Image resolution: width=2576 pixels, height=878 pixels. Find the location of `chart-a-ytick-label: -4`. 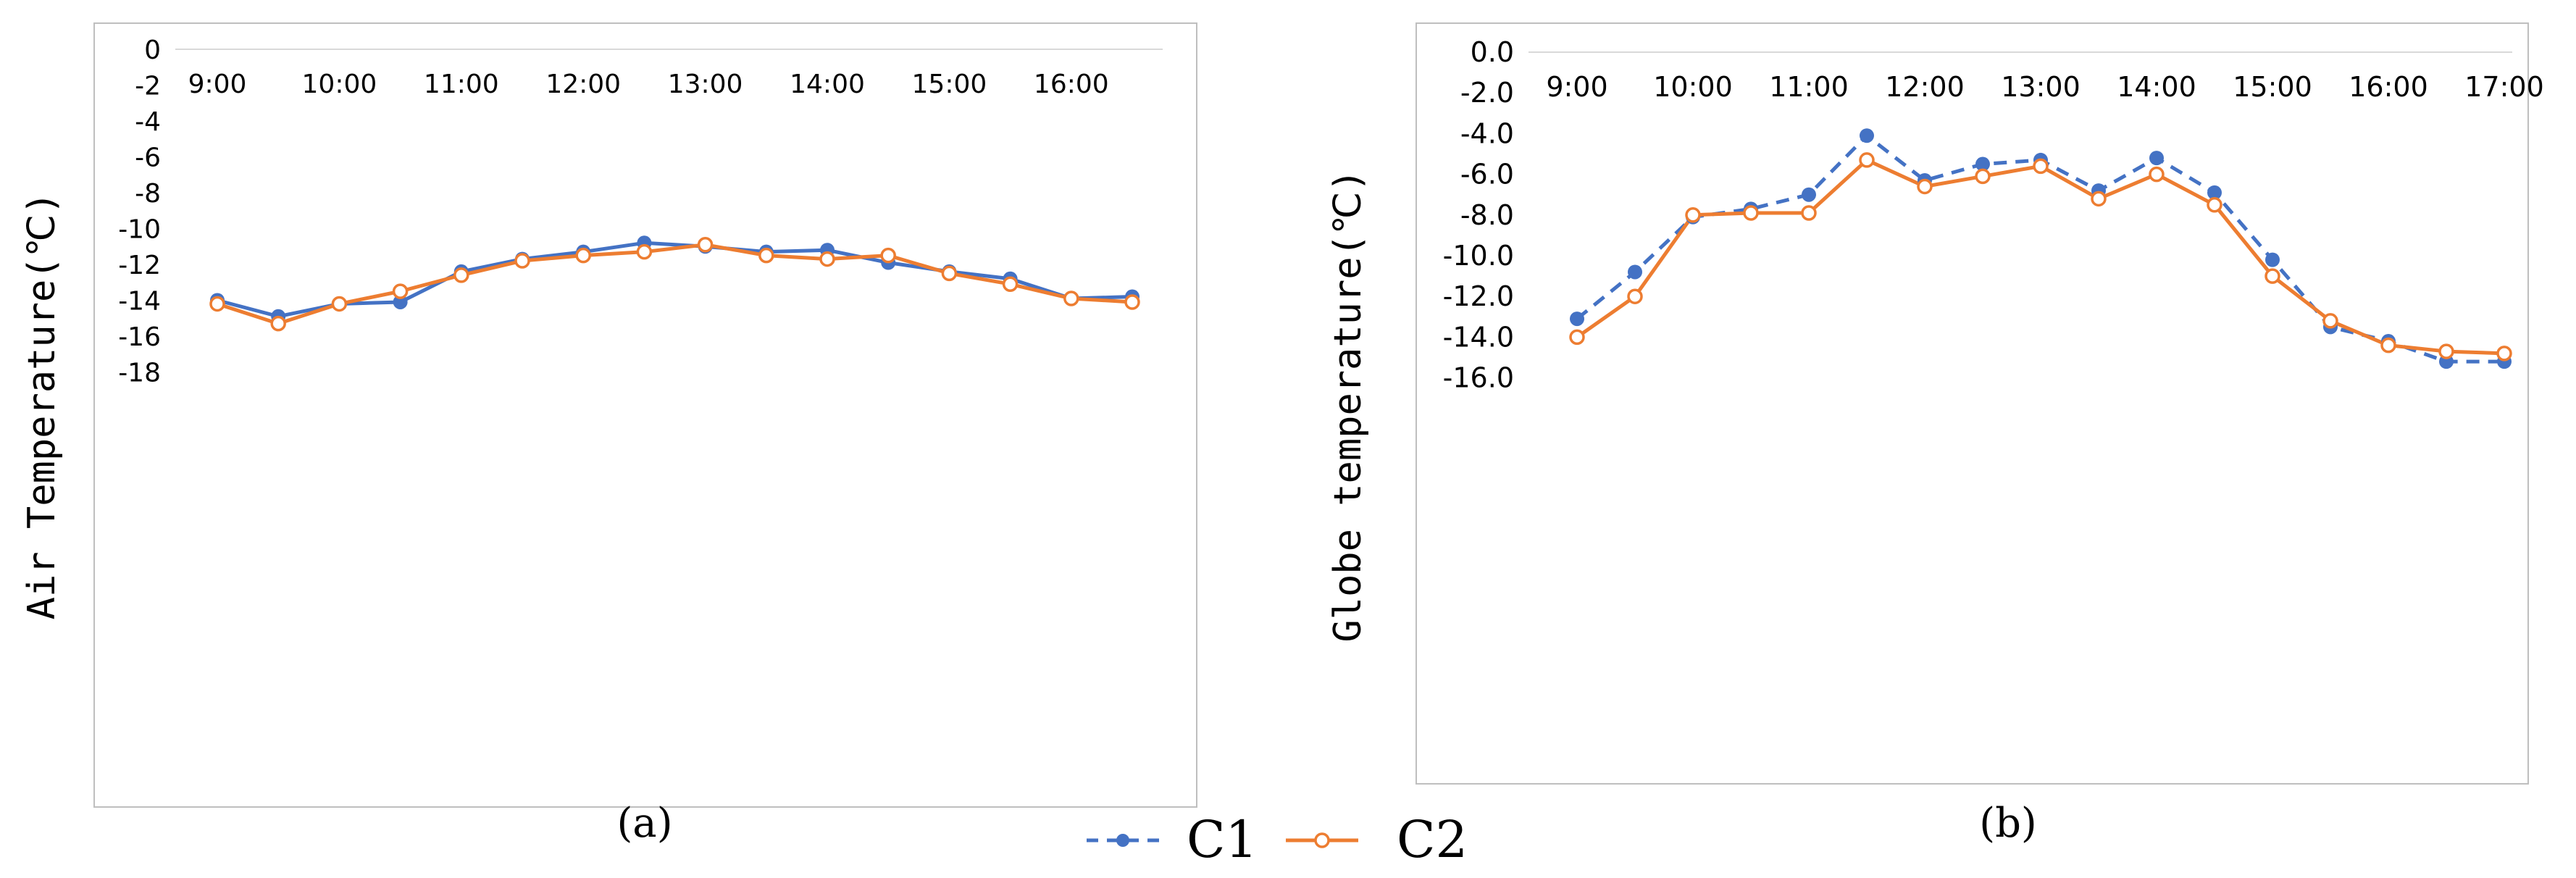

chart-a-ytick-label: -4 is located at coordinates (148, 122).